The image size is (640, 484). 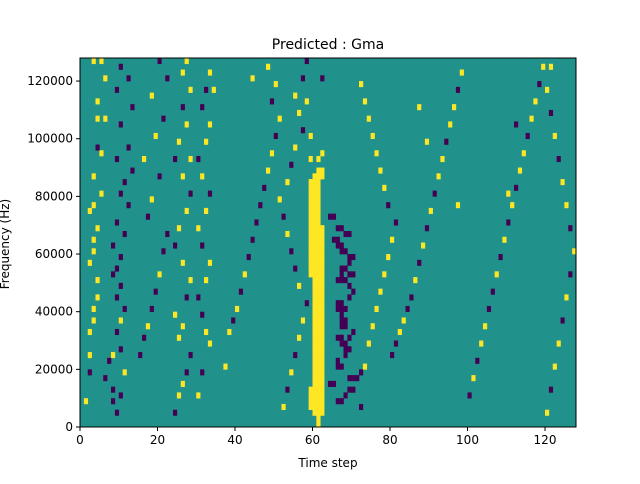 I want to click on y-tick-label: 100000, so click(x=50, y=139).